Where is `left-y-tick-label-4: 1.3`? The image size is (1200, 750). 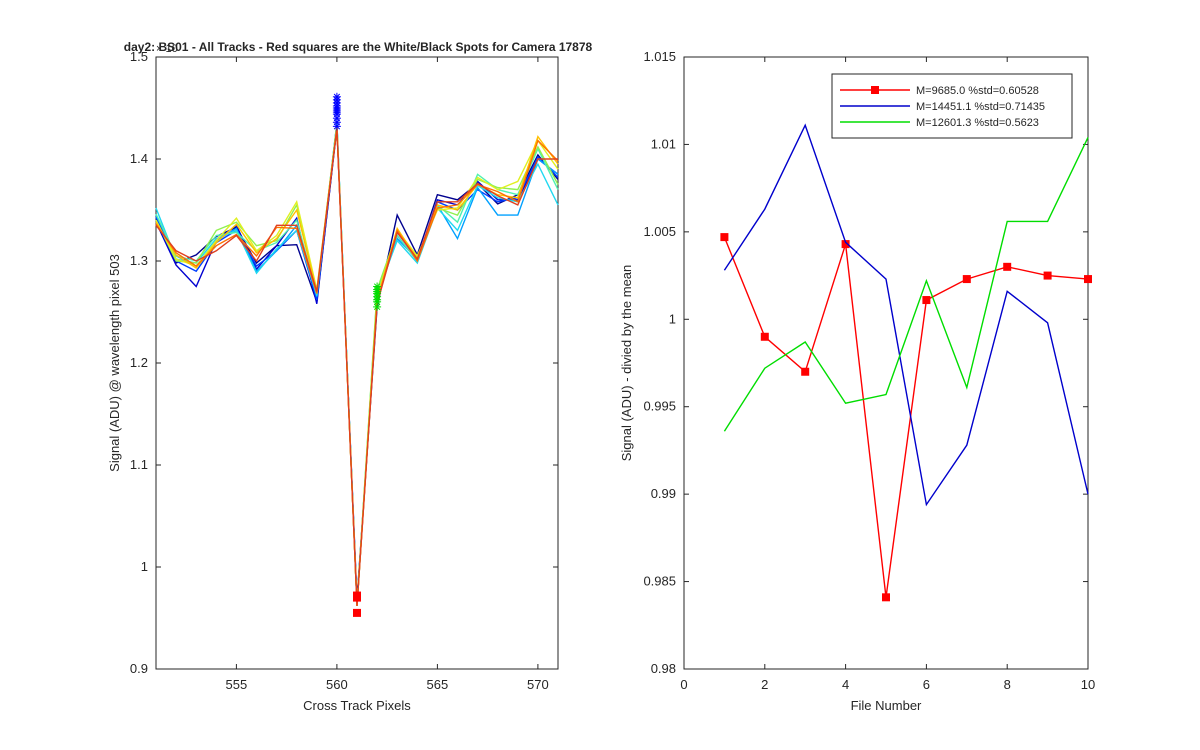
left-y-tick-label-4: 1.3 is located at coordinates (139, 260).